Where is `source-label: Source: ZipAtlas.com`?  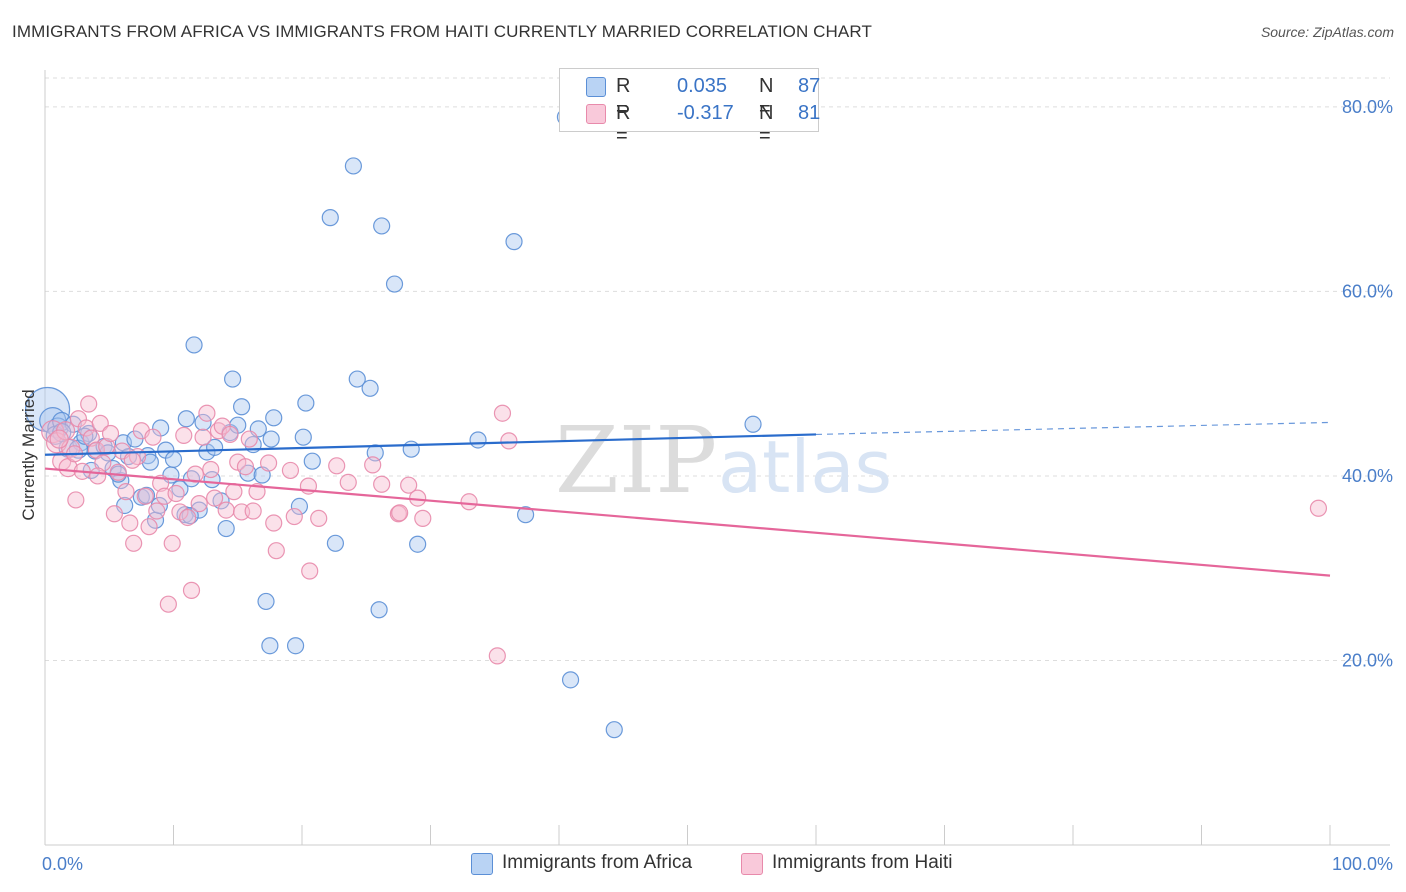
source-label: Source: ZipAtlas.com is located at coordinates (1327, 32).